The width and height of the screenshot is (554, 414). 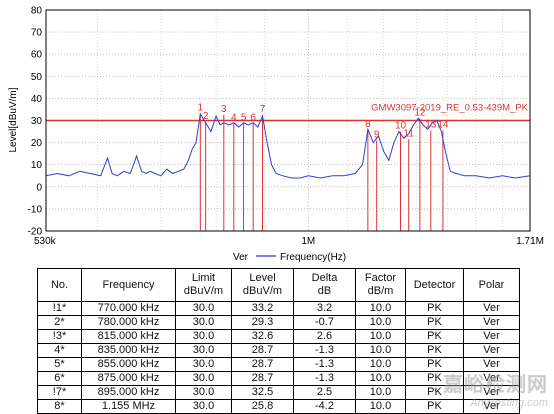 What do you see at coordinates (380, 291) in the screenshot?
I see `column-header-line2: dB/m` at bounding box center [380, 291].